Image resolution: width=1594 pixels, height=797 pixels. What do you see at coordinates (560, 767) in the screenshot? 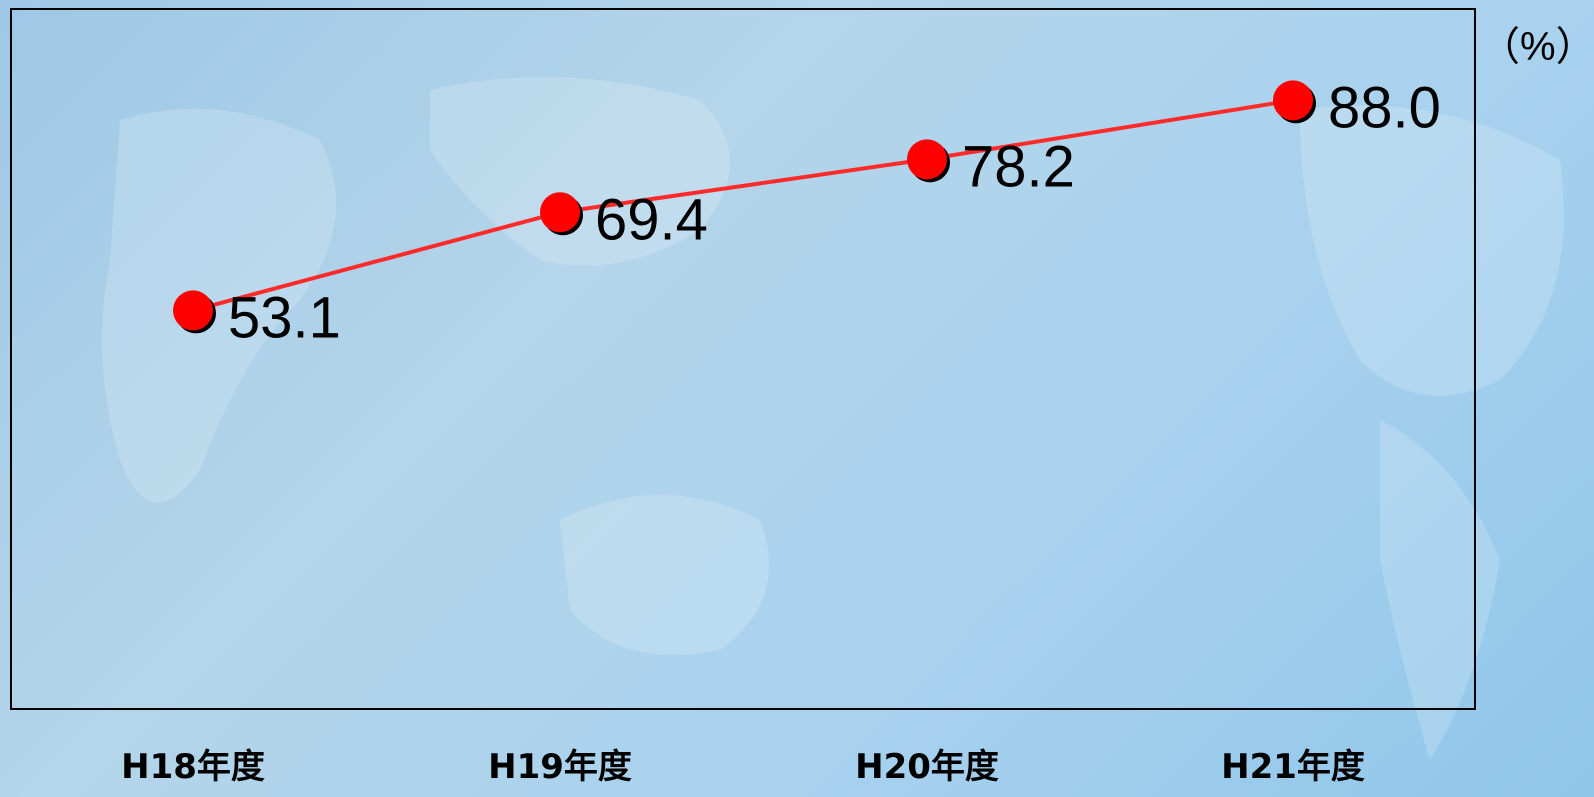
I see `x-tick-label: H19年度` at bounding box center [560, 767].